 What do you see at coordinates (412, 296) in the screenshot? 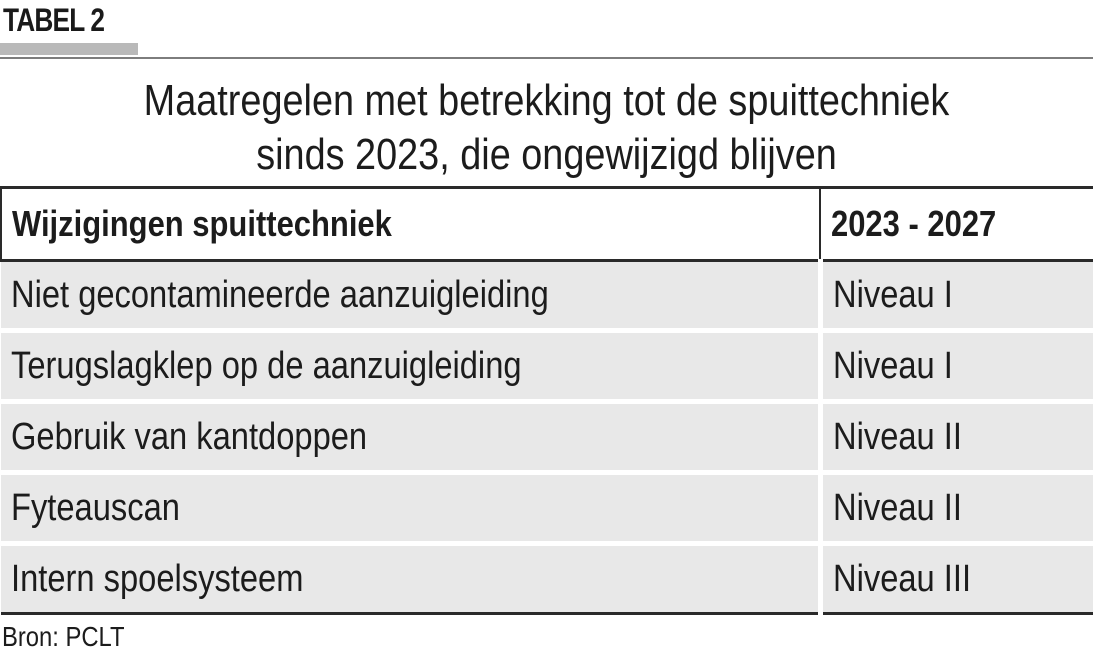
I see `measure-cell: Niet gecontamineerde aanzuigleiding` at bounding box center [412, 296].